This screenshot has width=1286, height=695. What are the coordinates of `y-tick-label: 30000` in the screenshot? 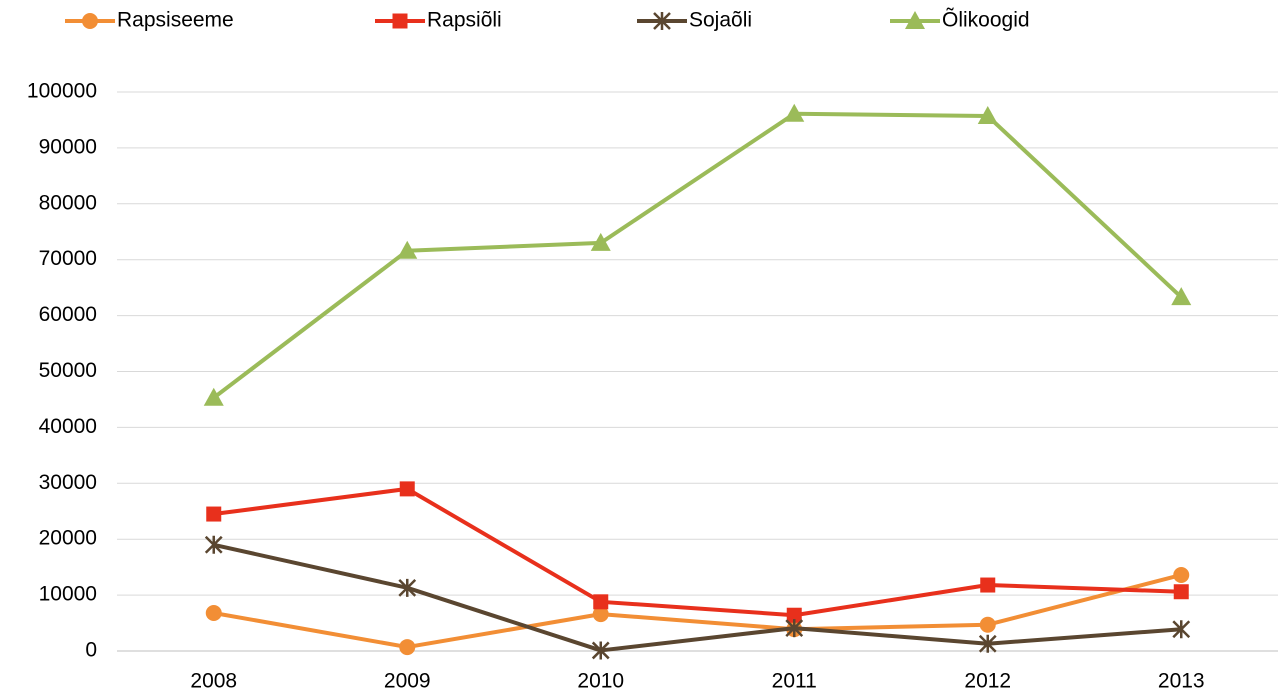 It's located at (68, 482).